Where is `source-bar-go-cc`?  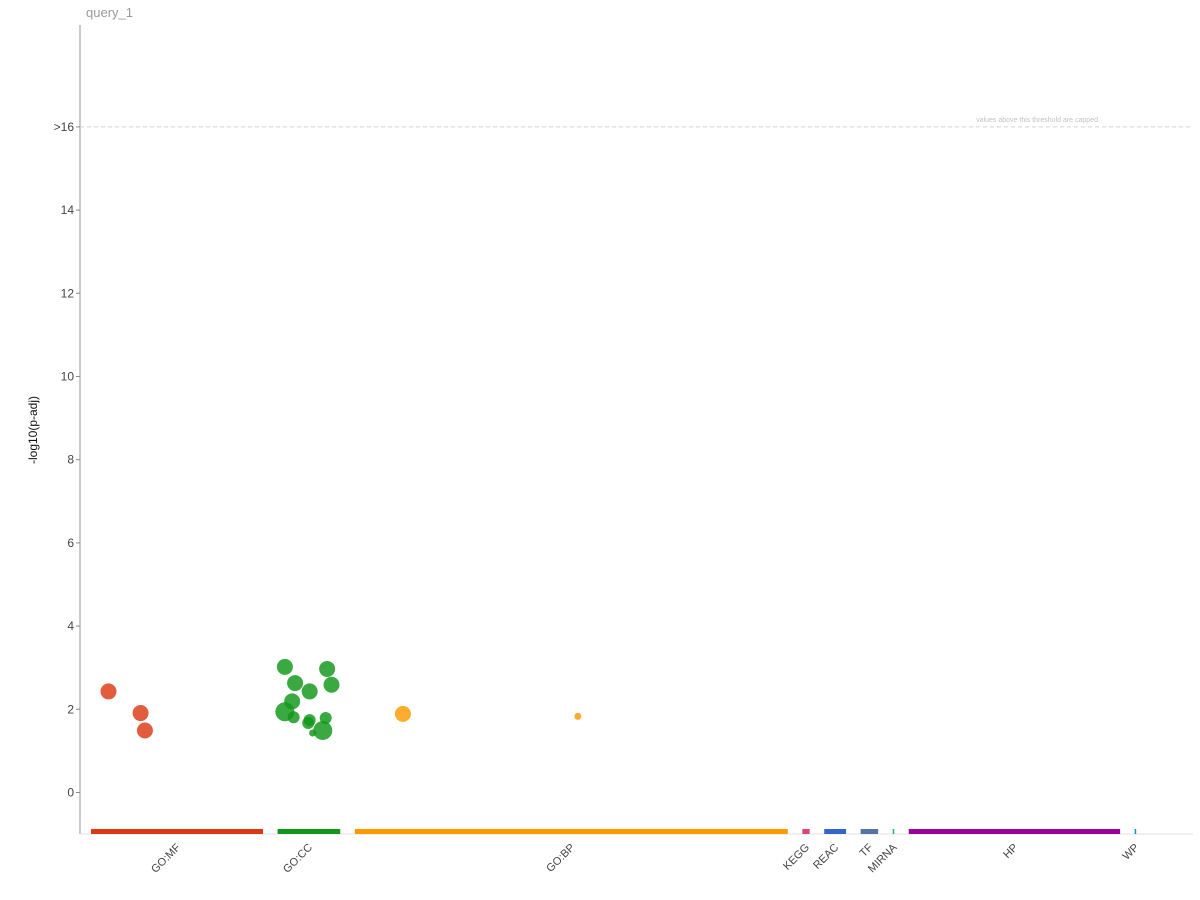
source-bar-go-cc is located at coordinates (309, 831).